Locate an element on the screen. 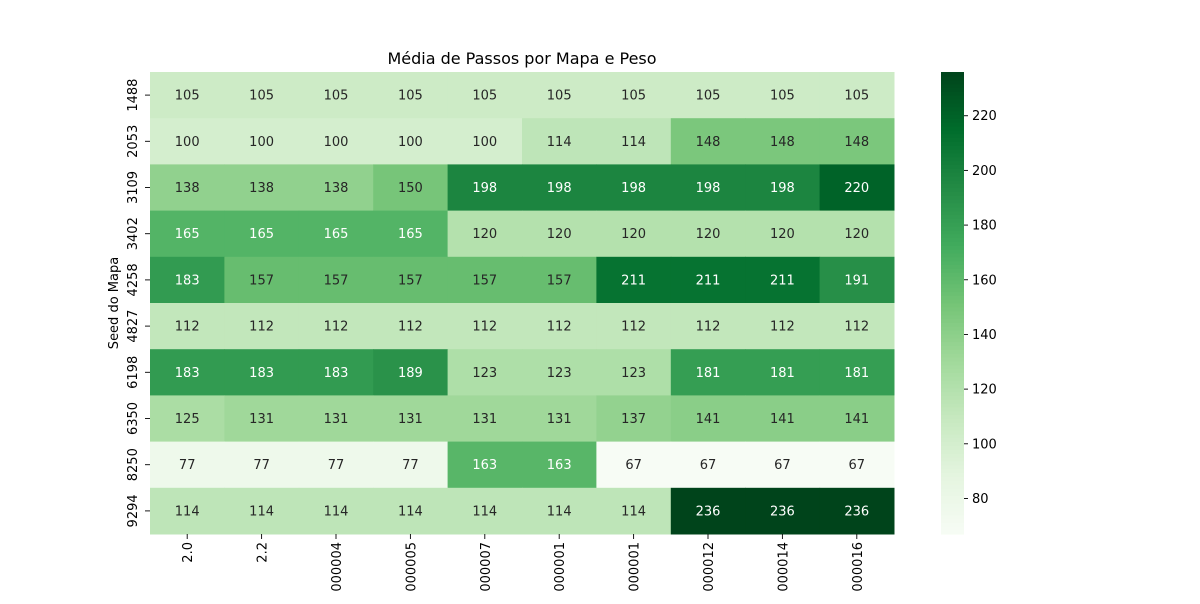  cell-value-label: 131 is located at coordinates (336, 419).